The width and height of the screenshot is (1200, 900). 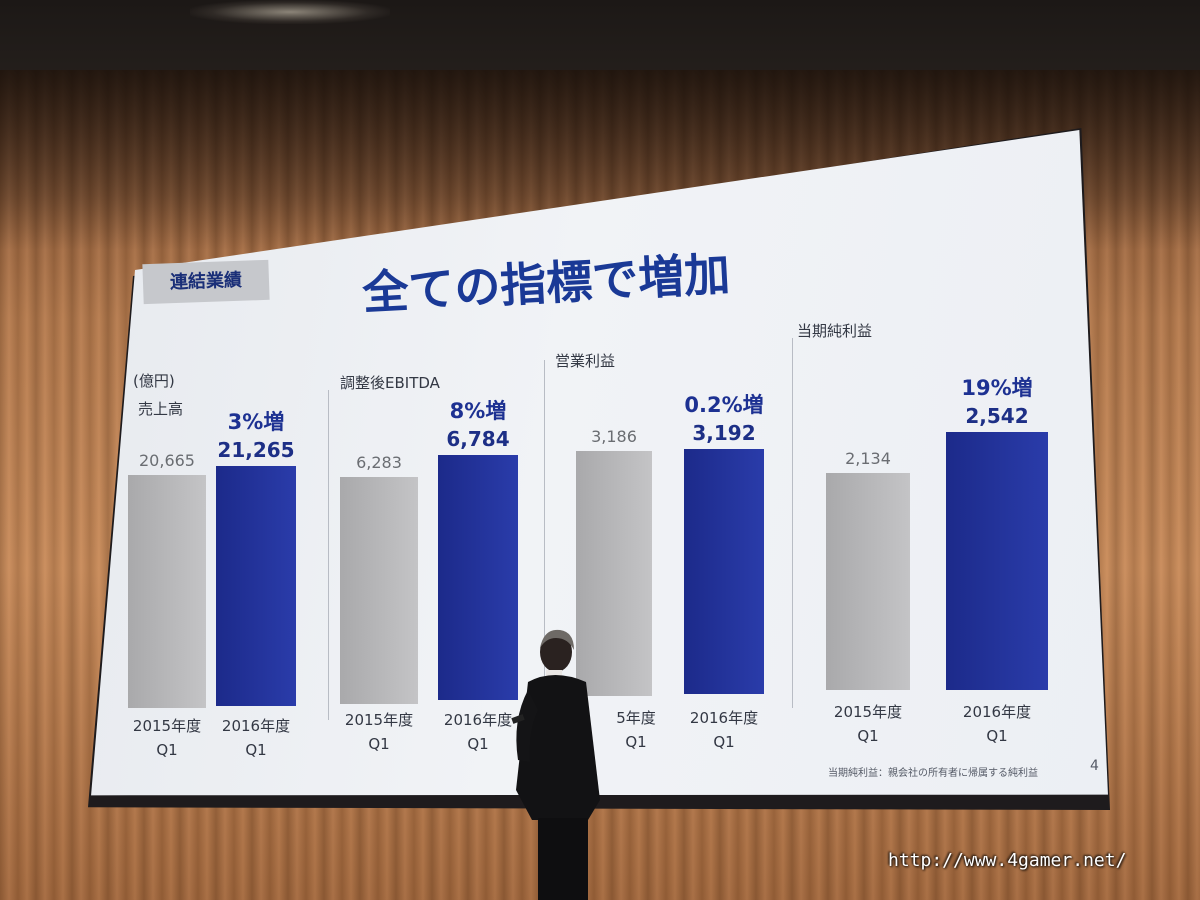 I want to click on x-label-year: 5年度, so click(x=636, y=718).